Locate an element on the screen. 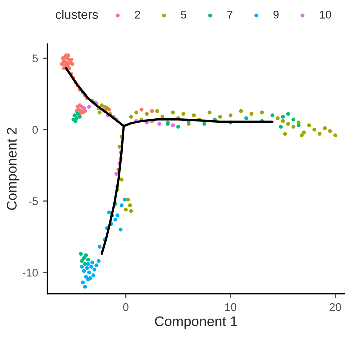  legend-label: 2 is located at coordinates (137, 14).